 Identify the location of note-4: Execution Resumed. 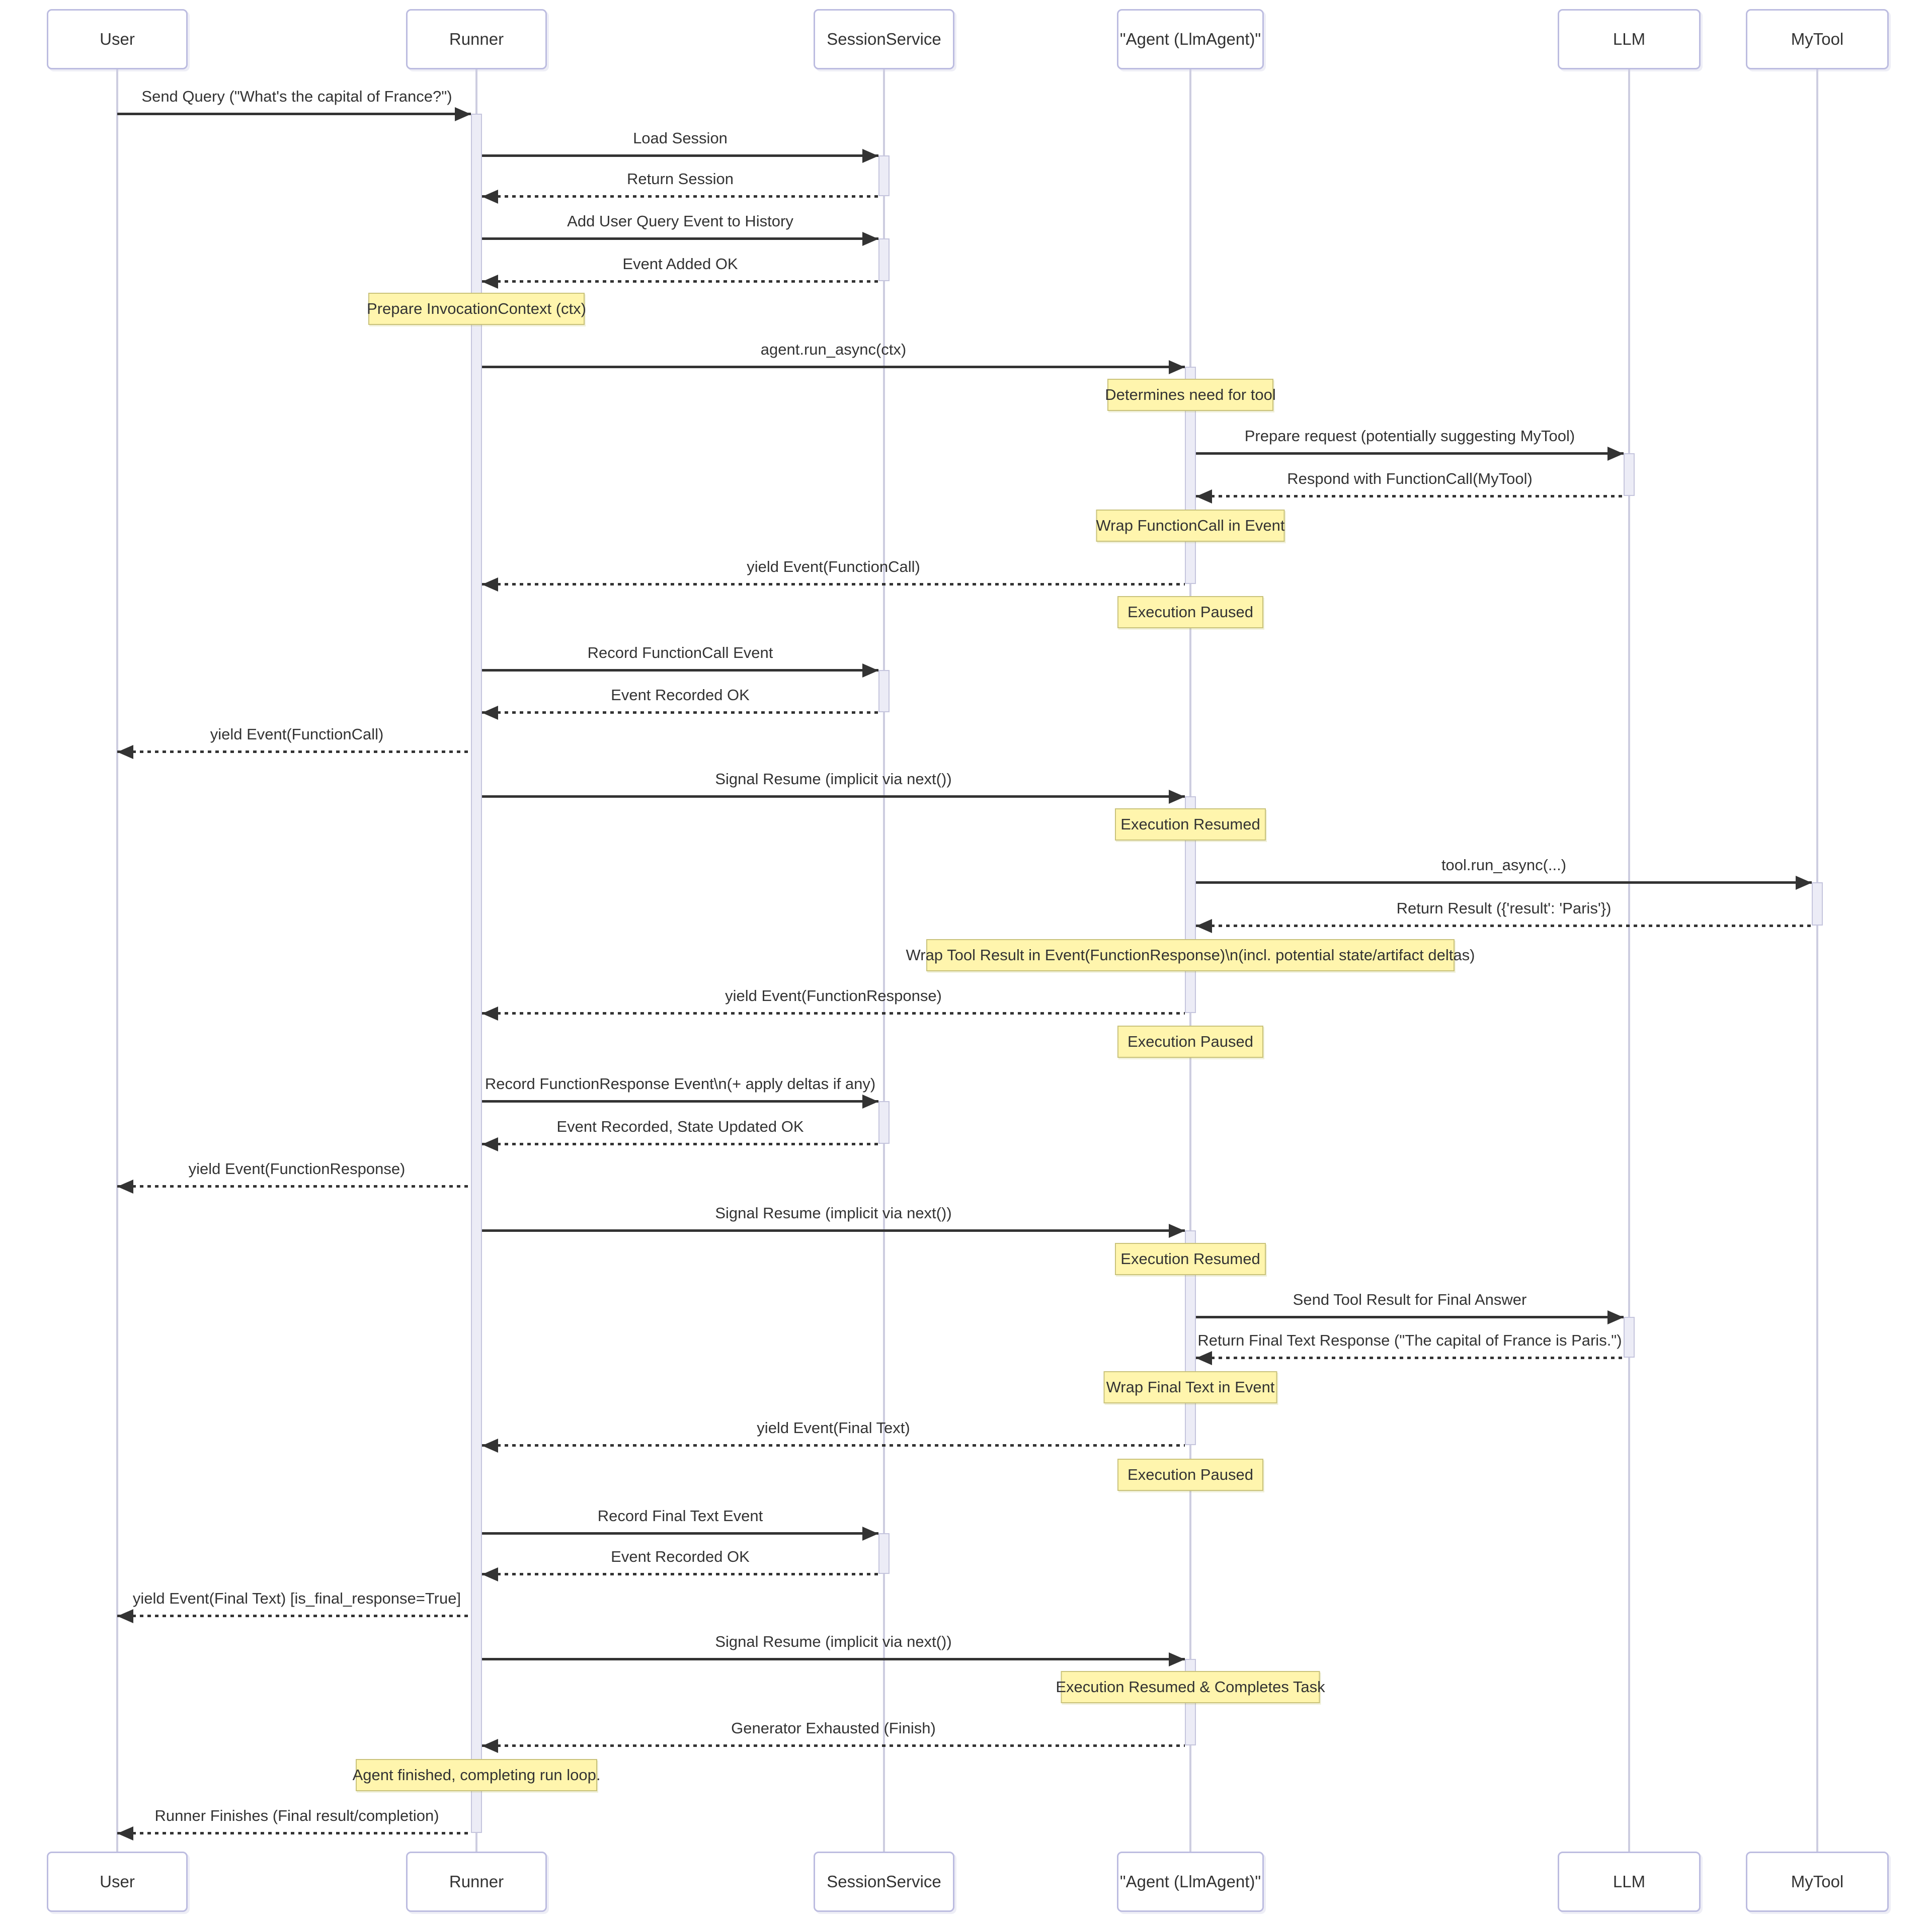
(1190, 824).